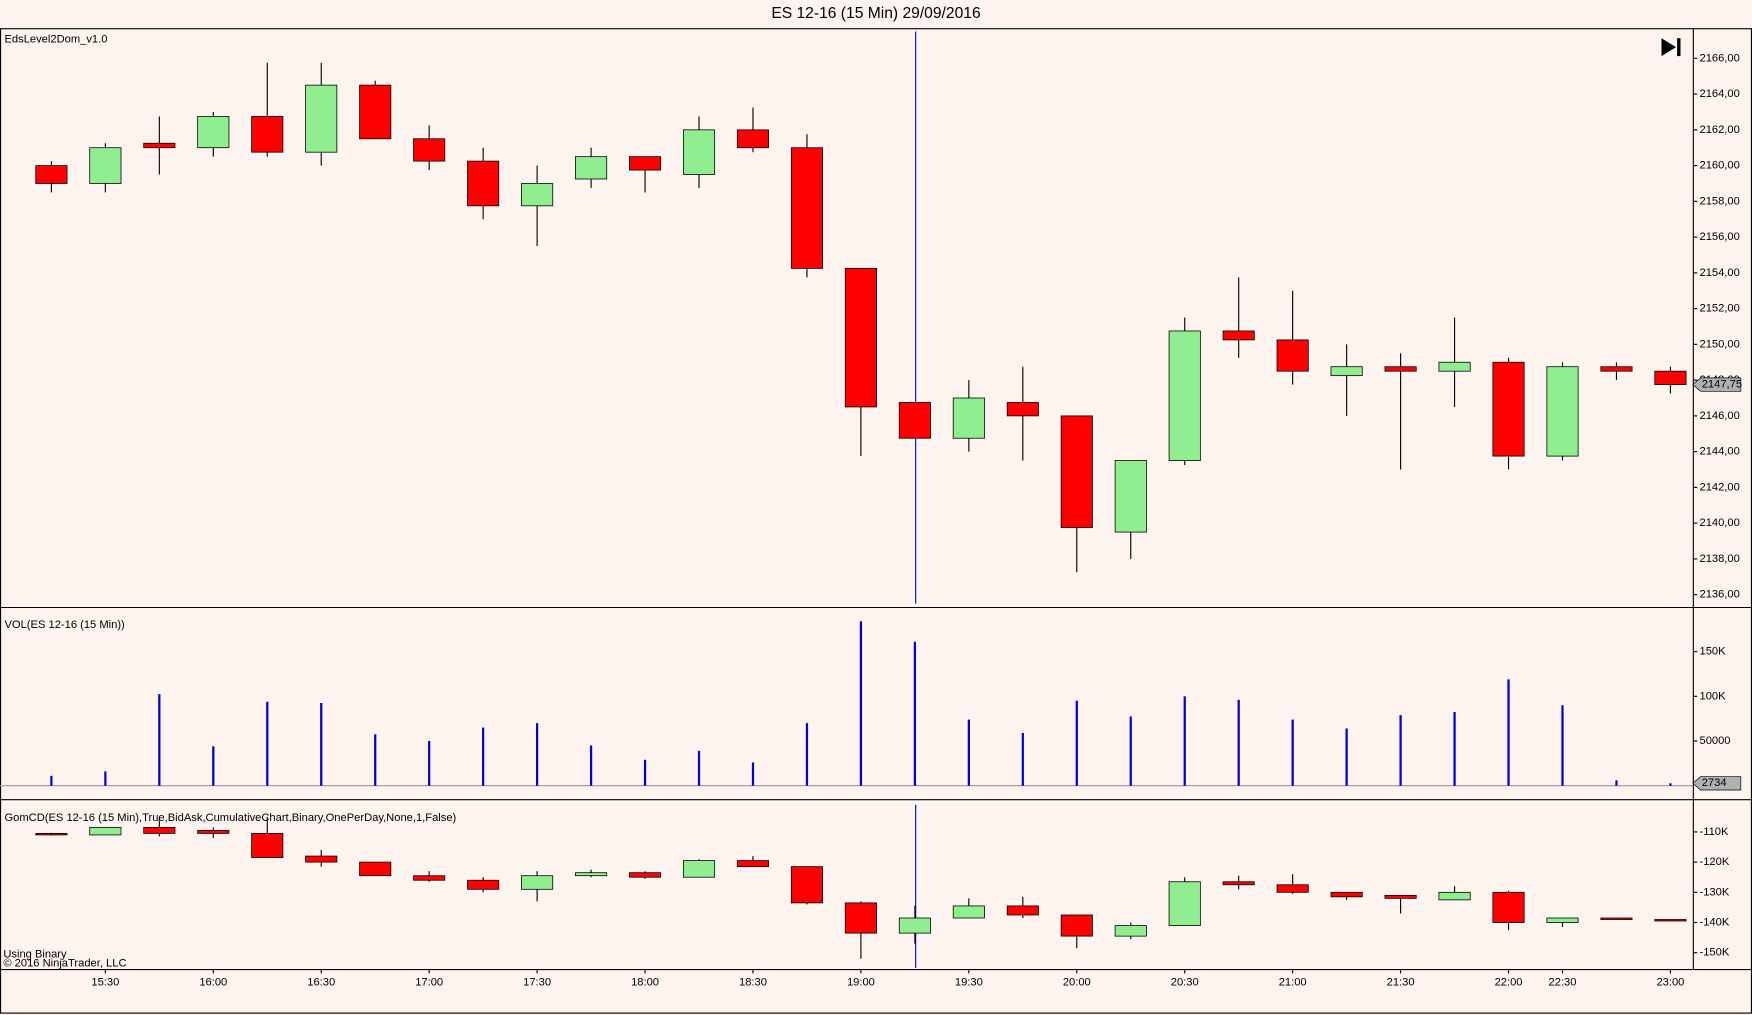 The height and width of the screenshot is (1015, 1752). I want to click on x-tick-label: 22:30, so click(1563, 982).